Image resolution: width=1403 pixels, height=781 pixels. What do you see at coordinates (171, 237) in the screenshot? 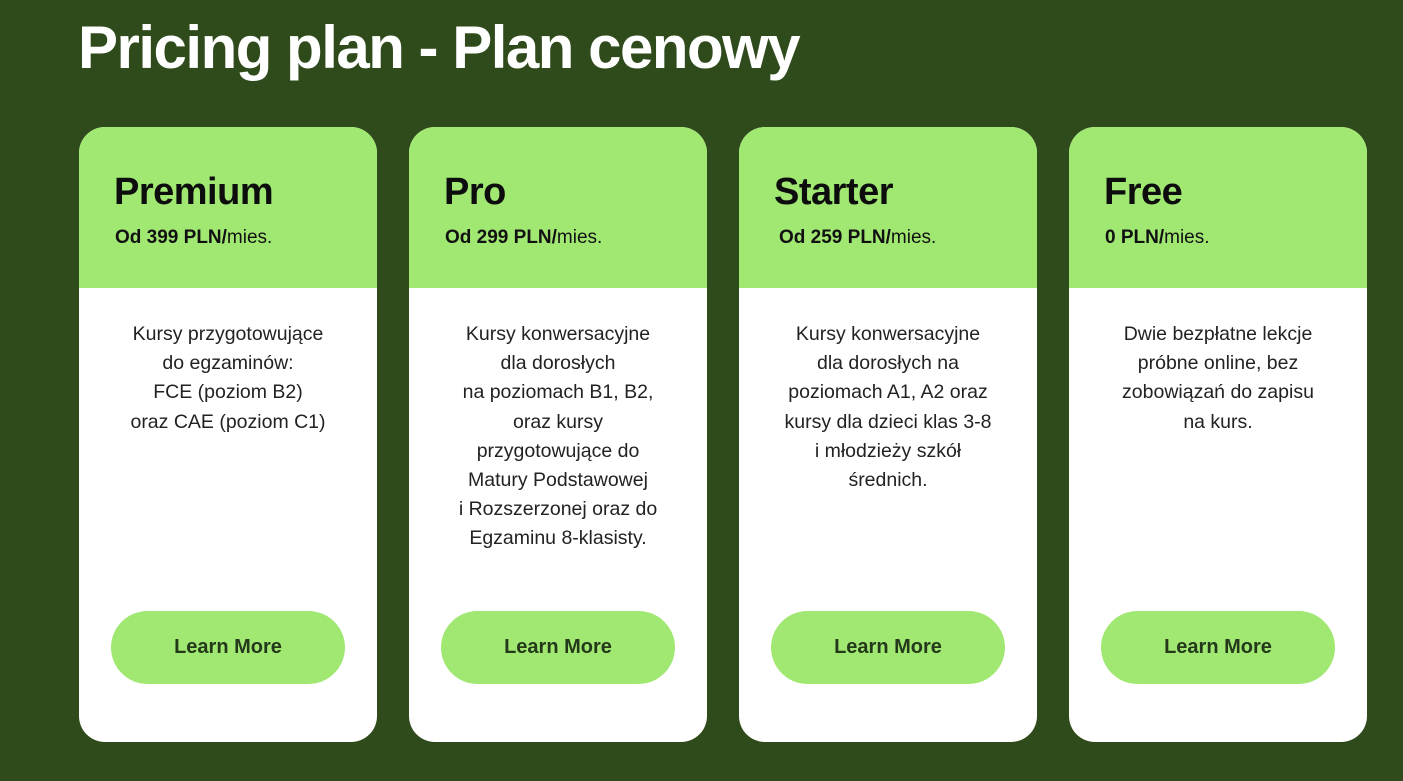
I see `plan-price-amount: Od 399 PLN/` at bounding box center [171, 237].